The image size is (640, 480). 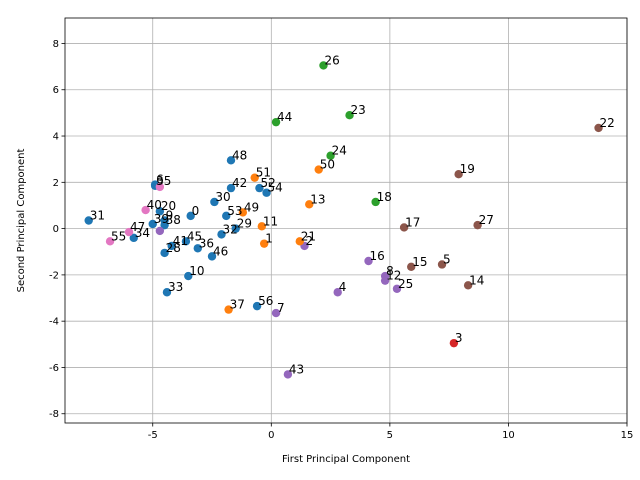 What do you see at coordinates (160, 180) in the screenshot?
I see `point-label: 6` at bounding box center [160, 180].